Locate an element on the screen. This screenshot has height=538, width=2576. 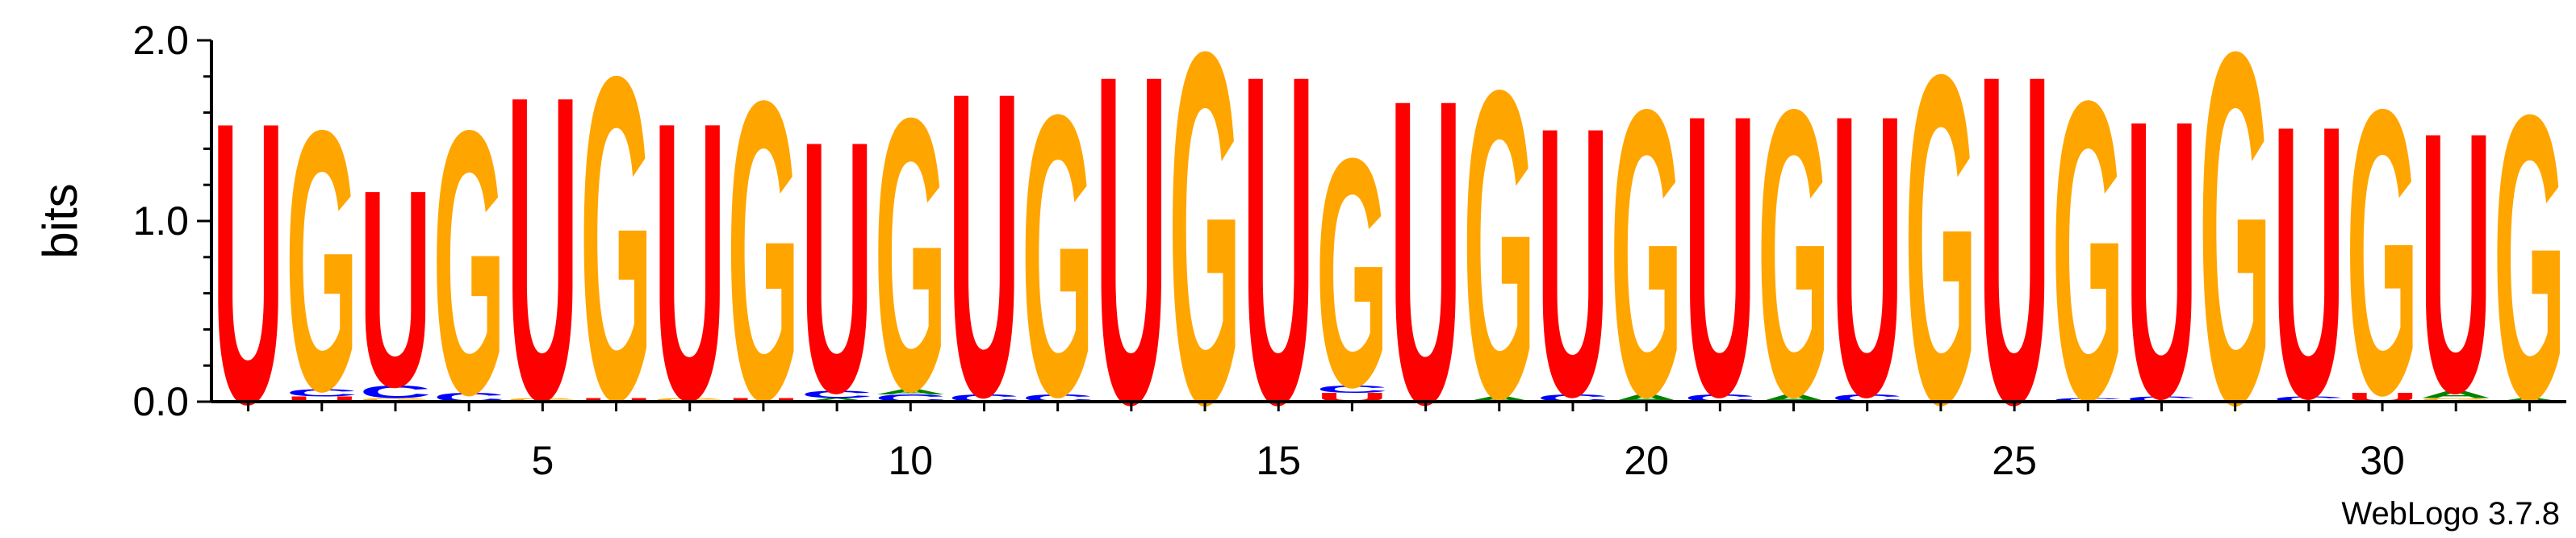
glyph-U-pos-23: U is located at coordinates (1867, 255).